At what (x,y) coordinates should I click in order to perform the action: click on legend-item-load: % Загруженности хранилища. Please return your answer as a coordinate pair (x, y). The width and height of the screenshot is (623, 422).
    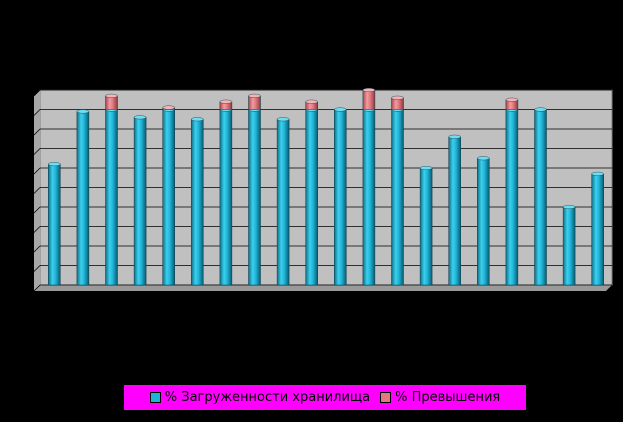
    Looking at the image, I should click on (260, 397).